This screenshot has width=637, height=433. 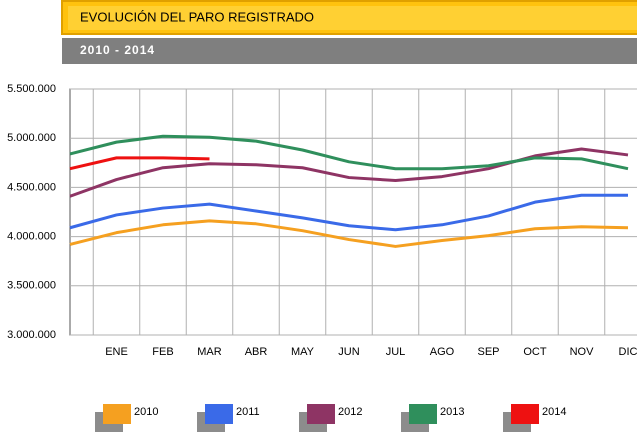 What do you see at coordinates (31, 138) in the screenshot?
I see `y-tick-label: 5.000.000` at bounding box center [31, 138].